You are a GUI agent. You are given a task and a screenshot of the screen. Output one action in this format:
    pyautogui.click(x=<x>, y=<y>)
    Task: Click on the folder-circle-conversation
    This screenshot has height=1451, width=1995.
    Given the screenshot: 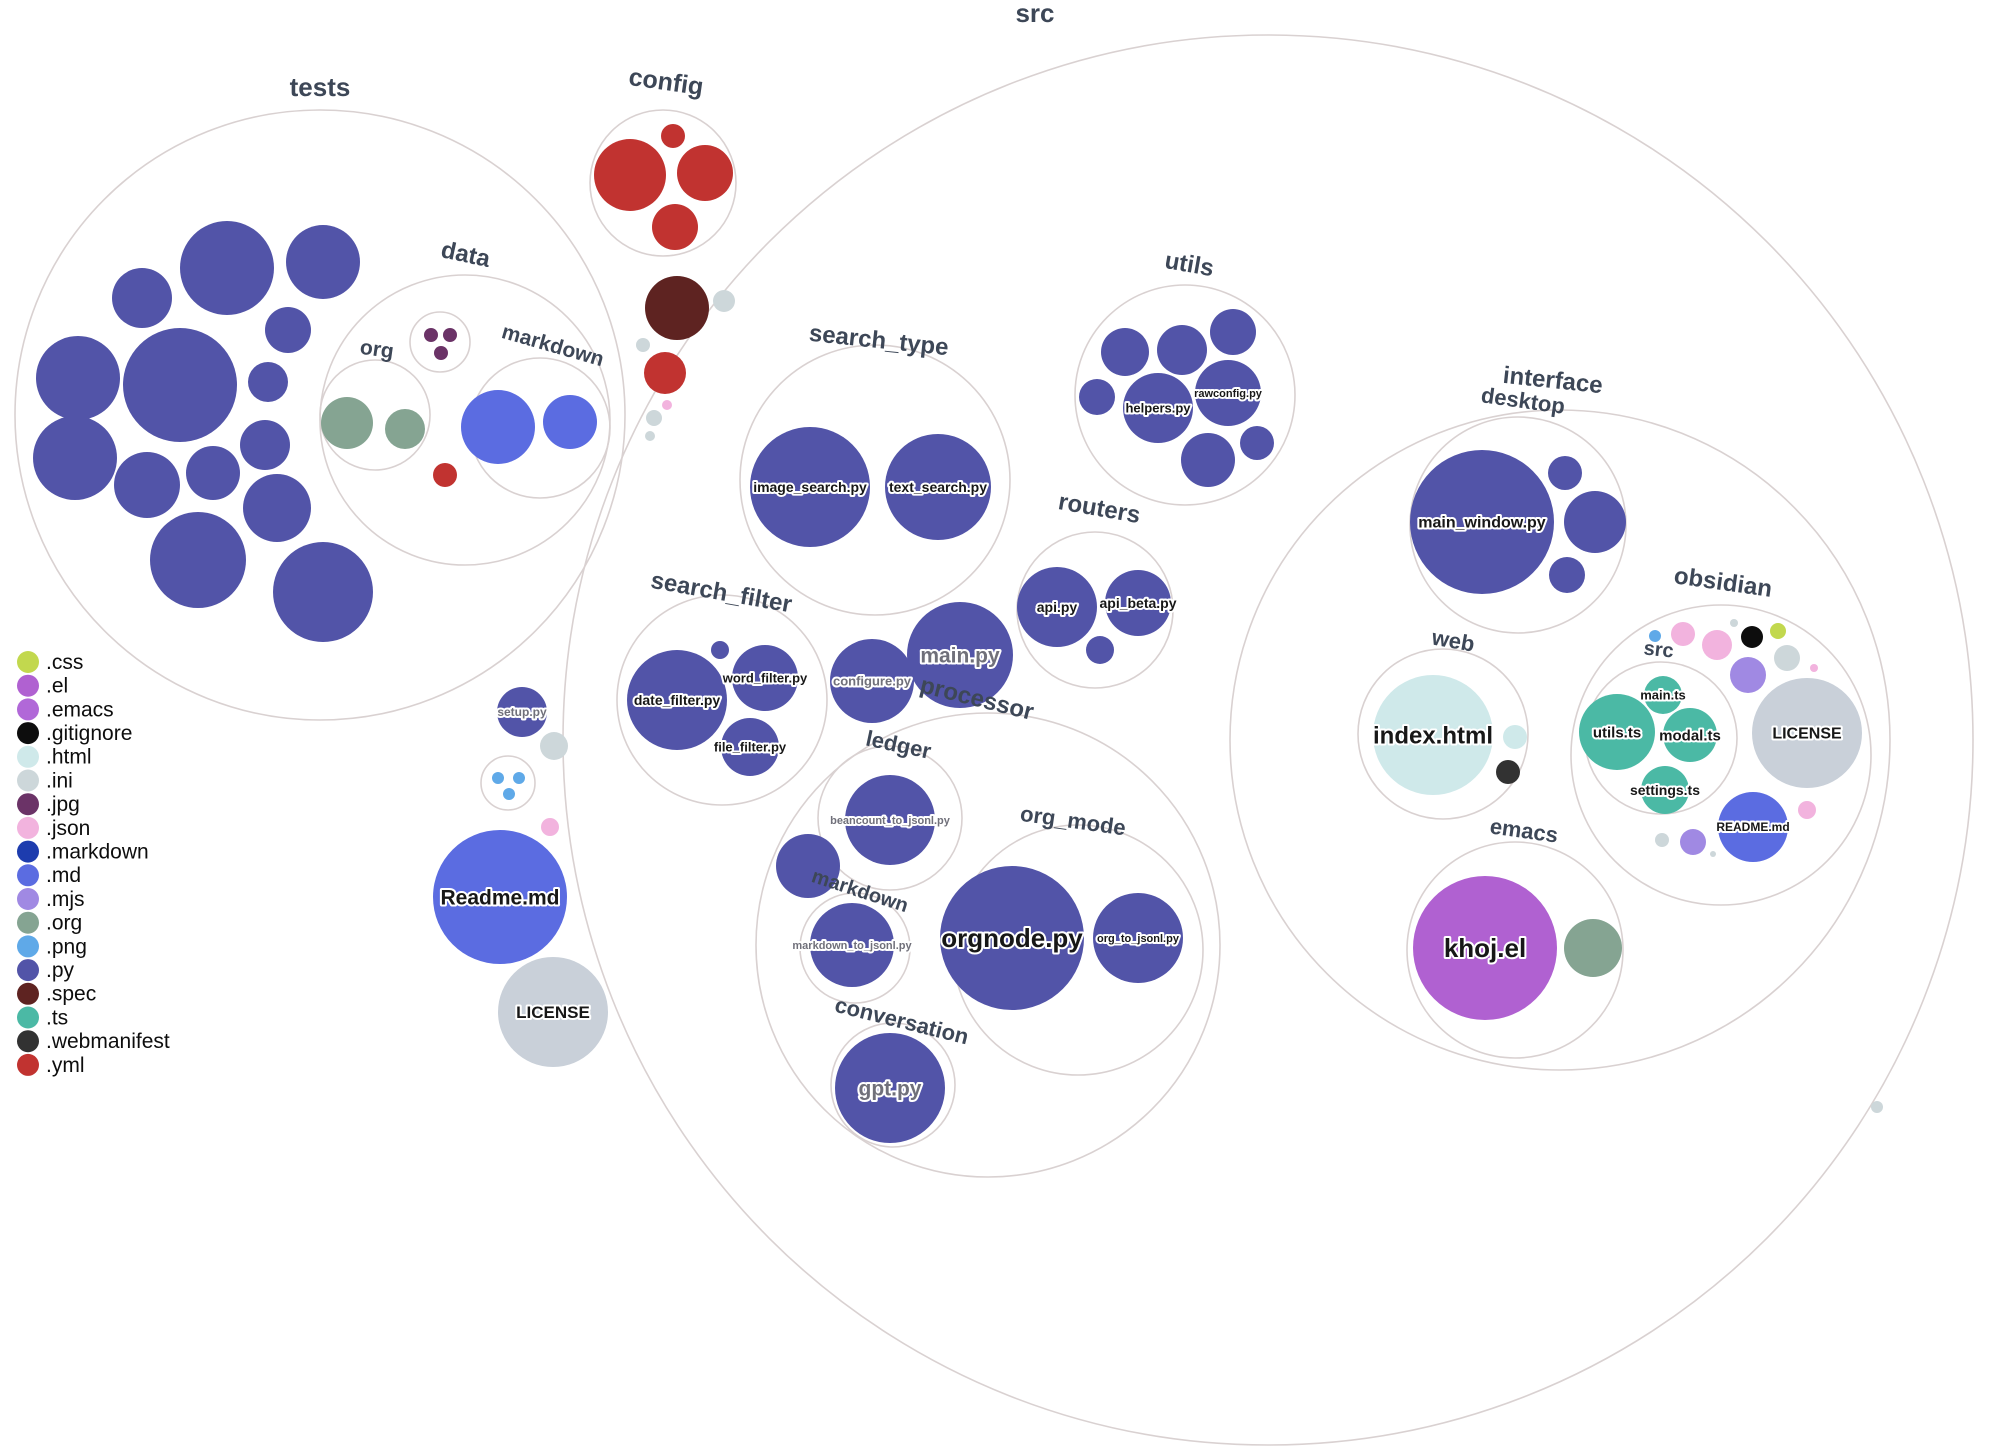 What is the action you would take?
    pyautogui.click(x=893, y=1085)
    